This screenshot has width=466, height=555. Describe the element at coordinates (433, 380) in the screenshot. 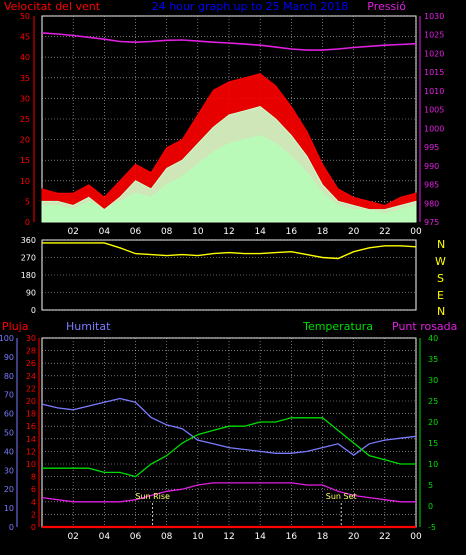

I see `y-tick-label-temp: 30` at that location.